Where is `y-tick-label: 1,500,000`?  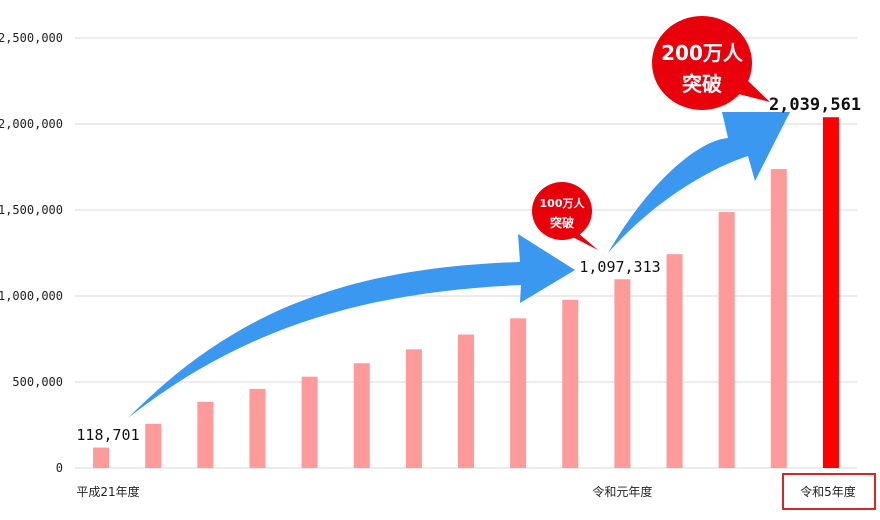
y-tick-label: 1,500,000 is located at coordinates (31, 210).